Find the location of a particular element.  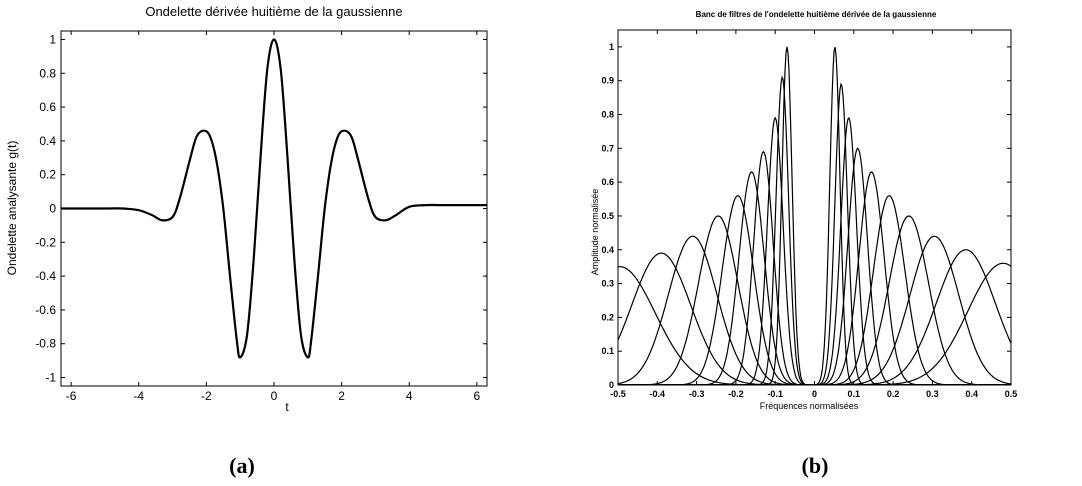

chart-a-x-axis-label: t is located at coordinates (287, 407).